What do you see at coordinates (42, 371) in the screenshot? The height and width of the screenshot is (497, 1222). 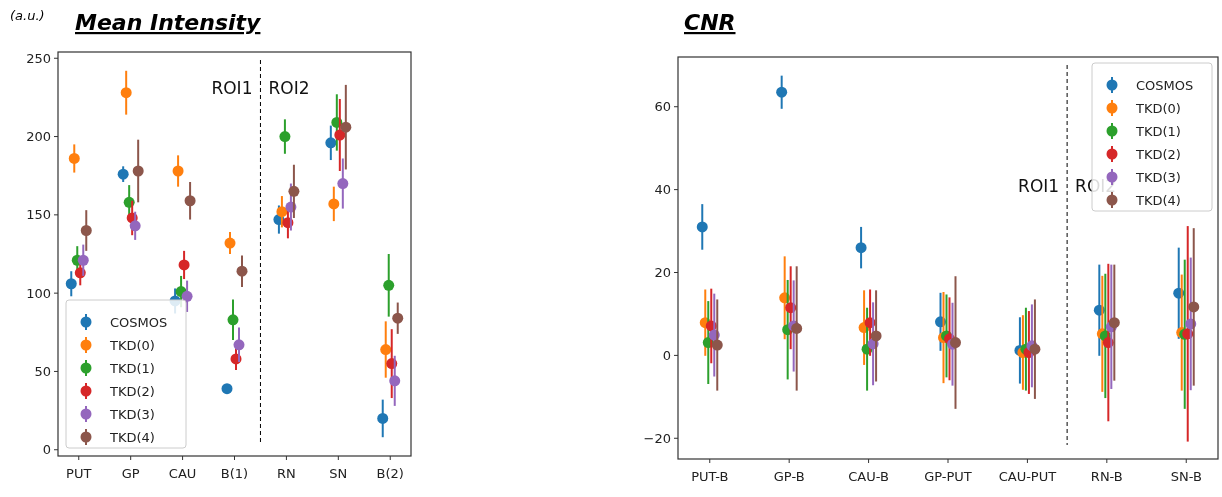 I see `y-tick-label: 50` at bounding box center [42, 371].